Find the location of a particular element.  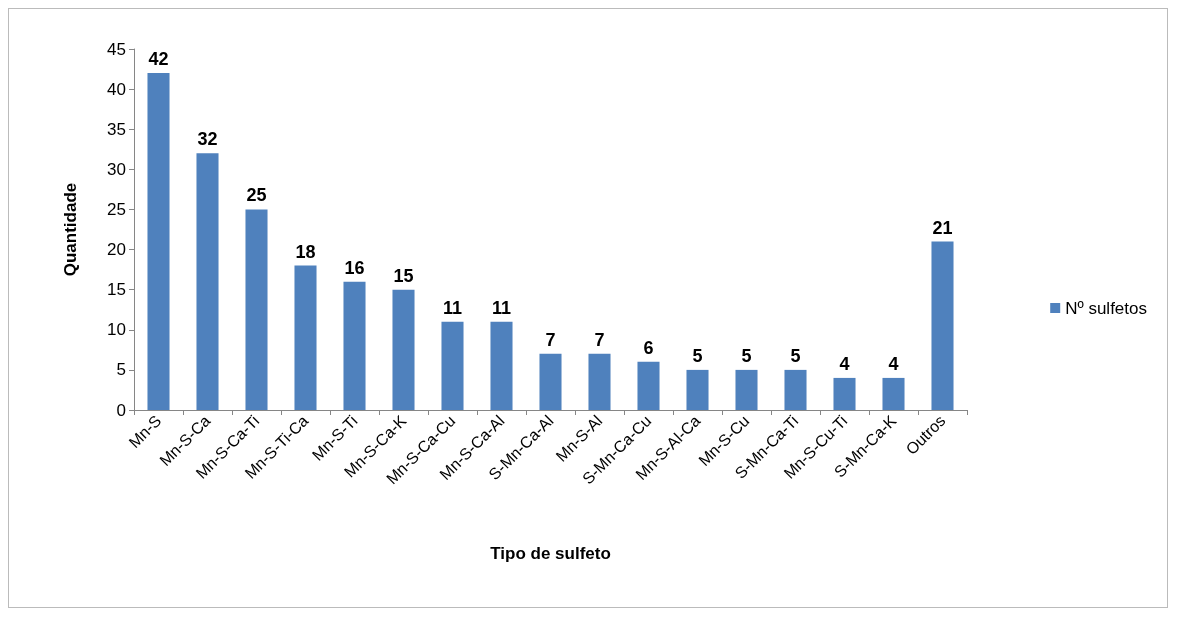

data-label: 6 is located at coordinates (648, 347).